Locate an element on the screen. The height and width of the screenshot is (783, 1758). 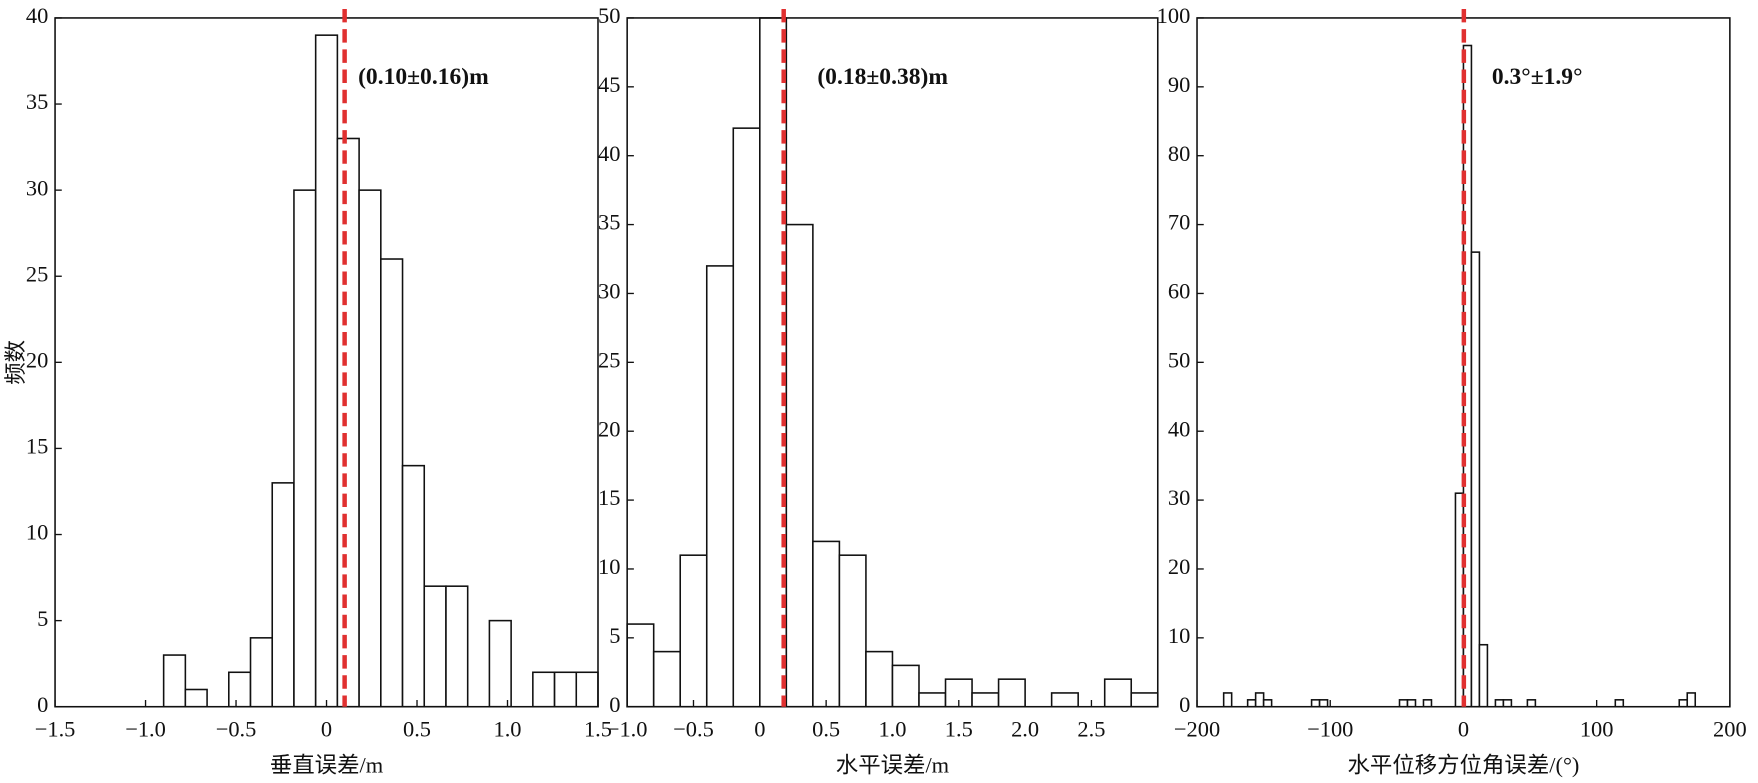
y-tick-label: 60 is located at coordinates (1179, 291).